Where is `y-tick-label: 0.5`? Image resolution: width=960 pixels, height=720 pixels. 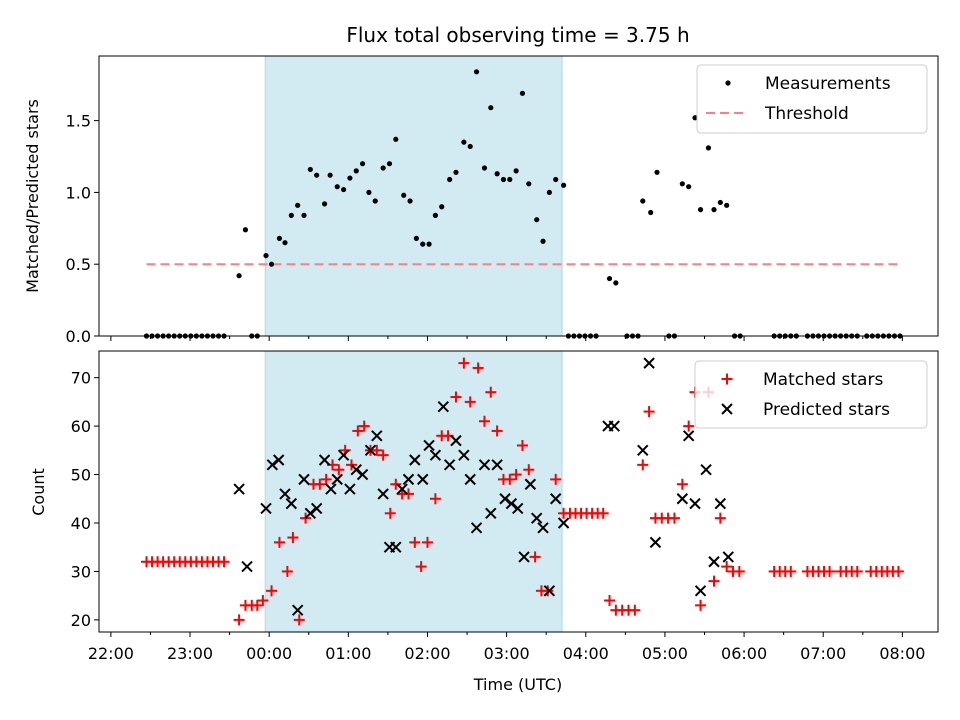
y-tick-label: 0.5 is located at coordinates (78, 264).